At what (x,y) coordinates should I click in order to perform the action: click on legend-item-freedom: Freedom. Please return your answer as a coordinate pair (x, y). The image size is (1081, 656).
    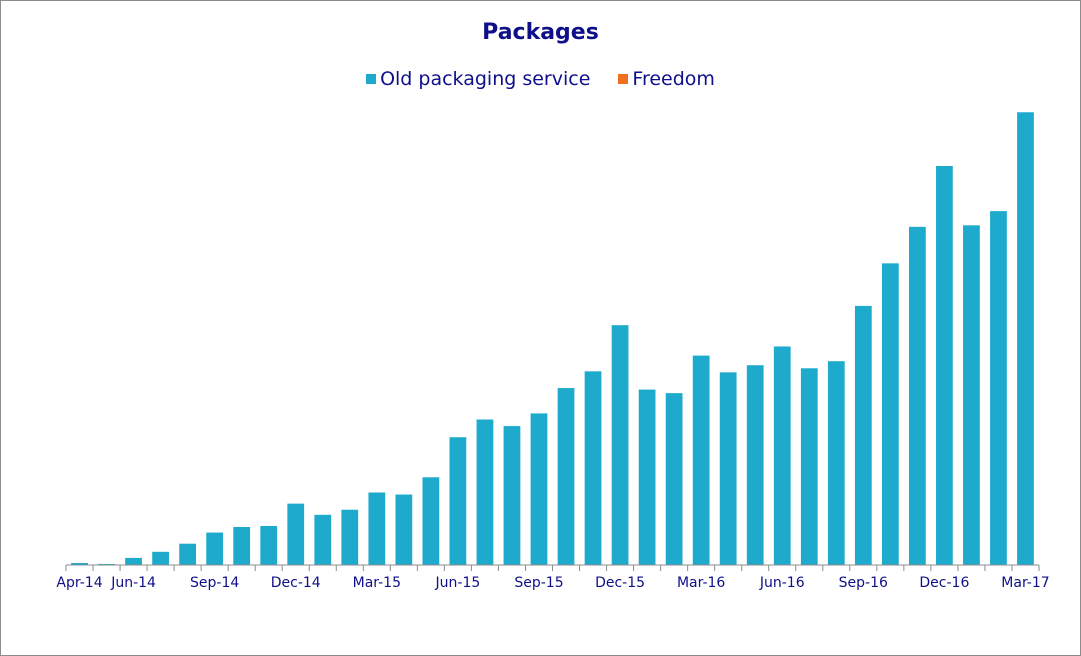
    Looking at the image, I should click on (666, 79).